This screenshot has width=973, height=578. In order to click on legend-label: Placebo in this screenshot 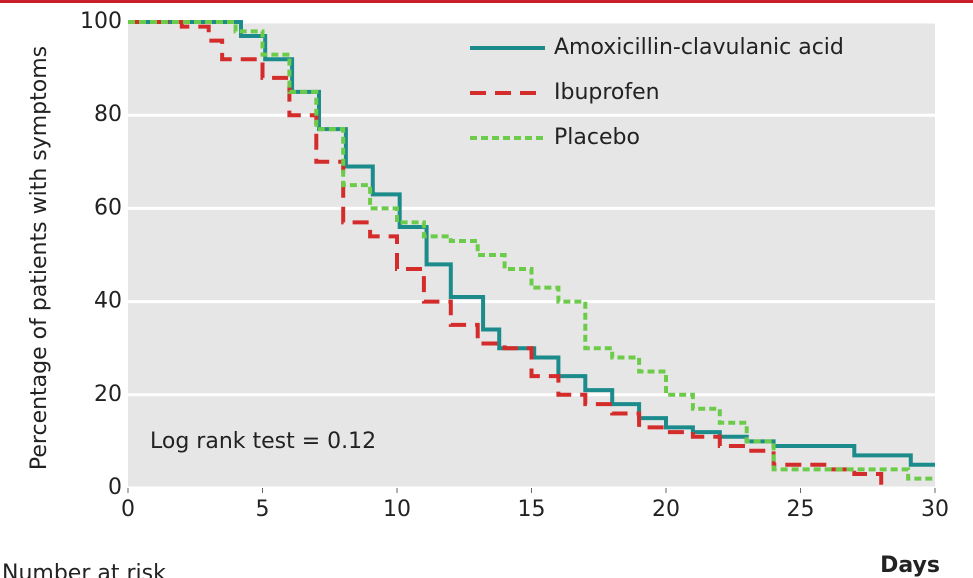, I will do `click(597, 137)`.